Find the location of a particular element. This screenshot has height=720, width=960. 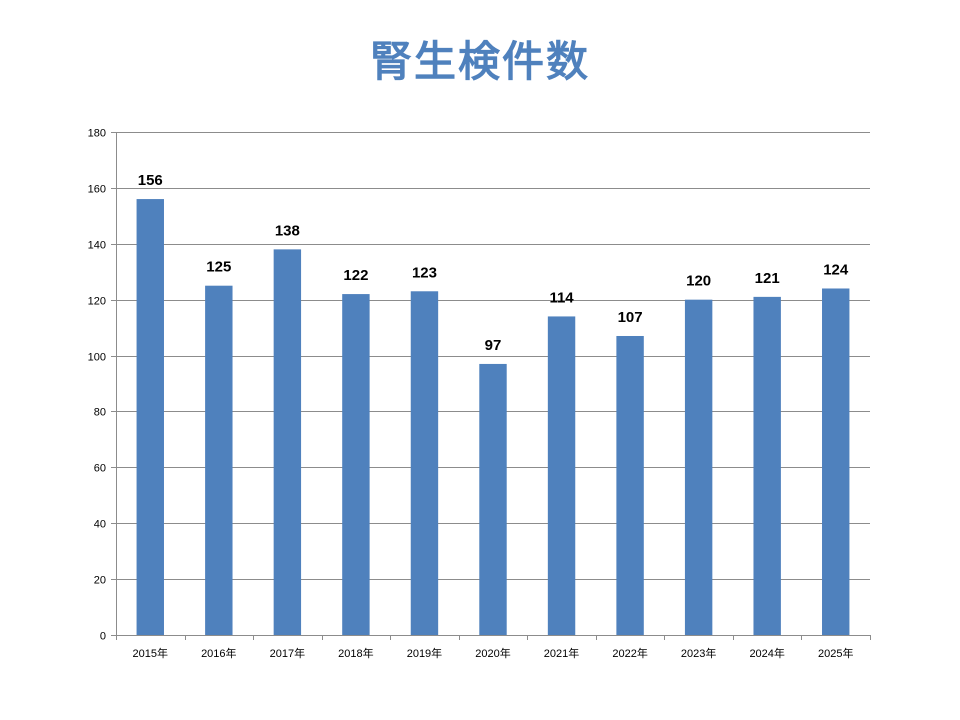

y-tick-label: 20 is located at coordinates (100, 581).